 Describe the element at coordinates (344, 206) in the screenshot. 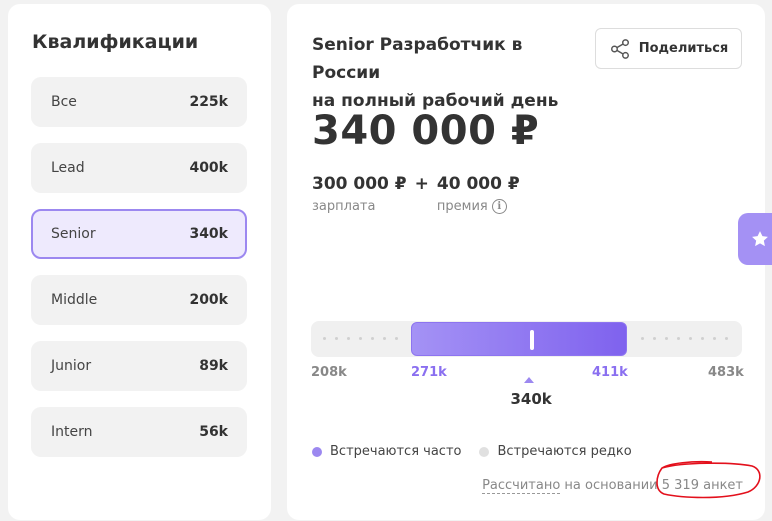

I see `salary-label: зарплата` at that location.